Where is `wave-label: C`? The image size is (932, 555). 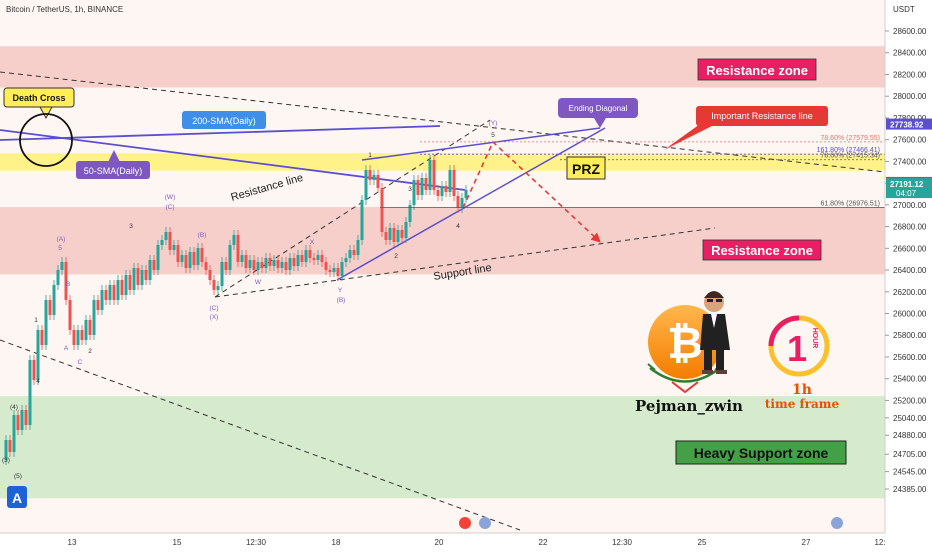 wave-label: C is located at coordinates (80, 362).